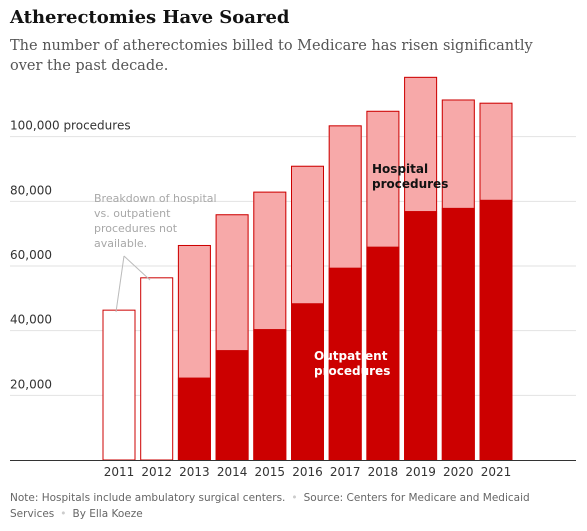 The height and width of the screenshot is (531, 587). What do you see at coordinates (458, 472) in the screenshot?
I see `x-tick-label: 2020` at bounding box center [458, 472].